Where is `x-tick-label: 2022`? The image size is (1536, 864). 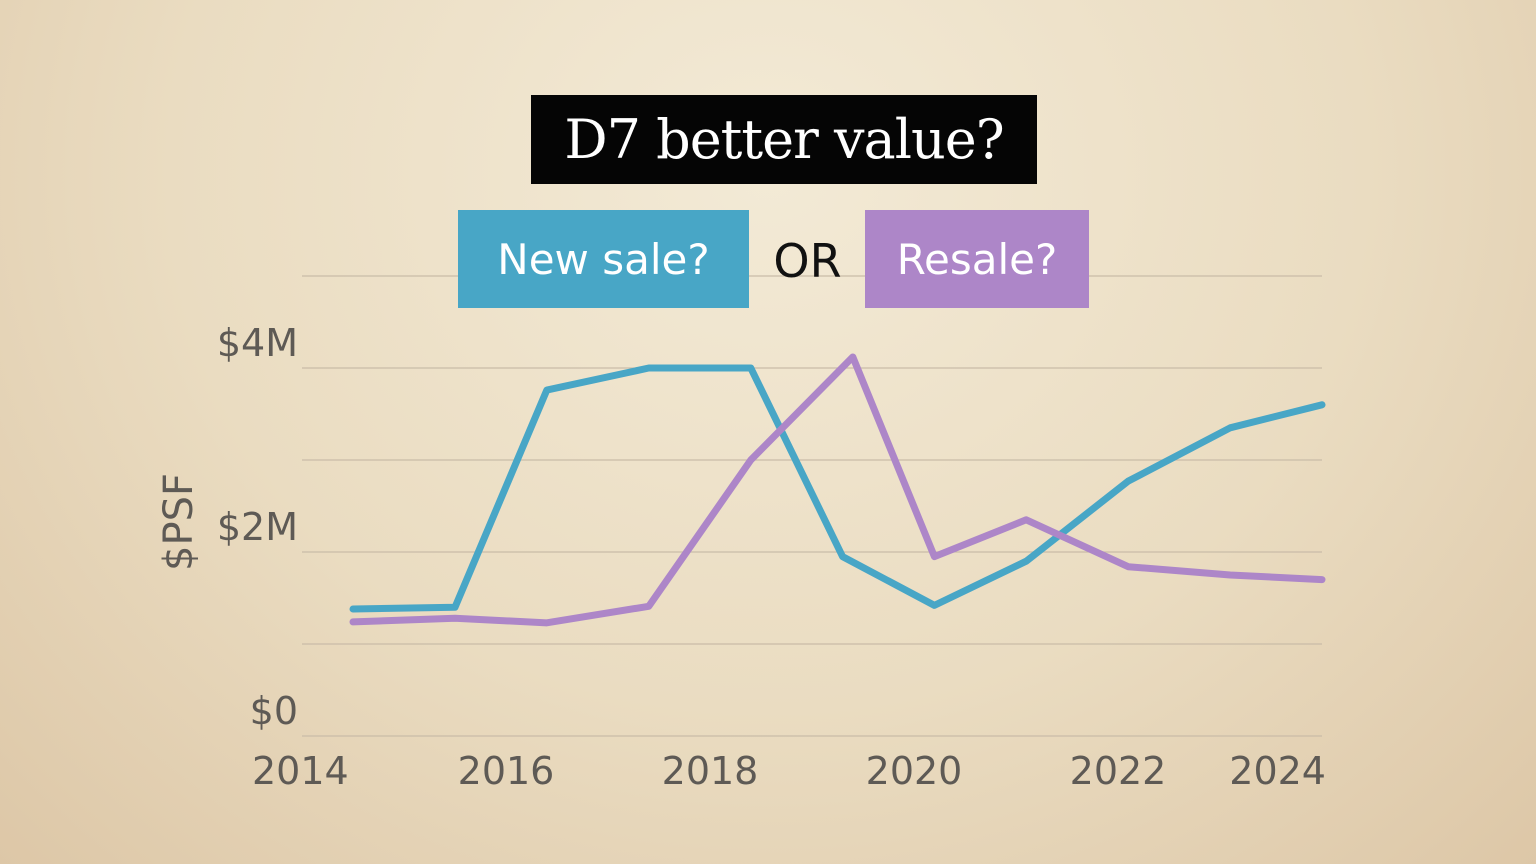
x-tick-label: 2022 is located at coordinates (1118, 771).